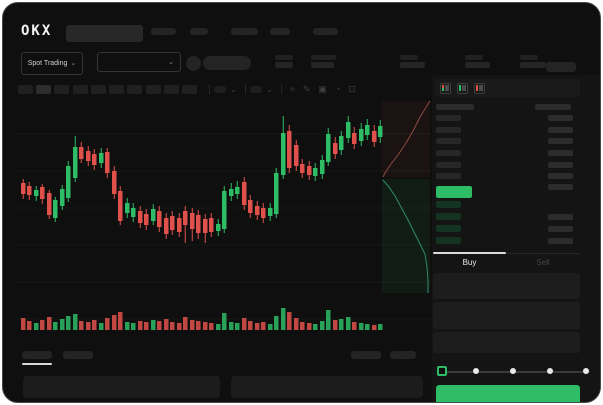 This screenshot has width=603, height=405. I want to click on camera-icon: ▣, so click(322, 89).